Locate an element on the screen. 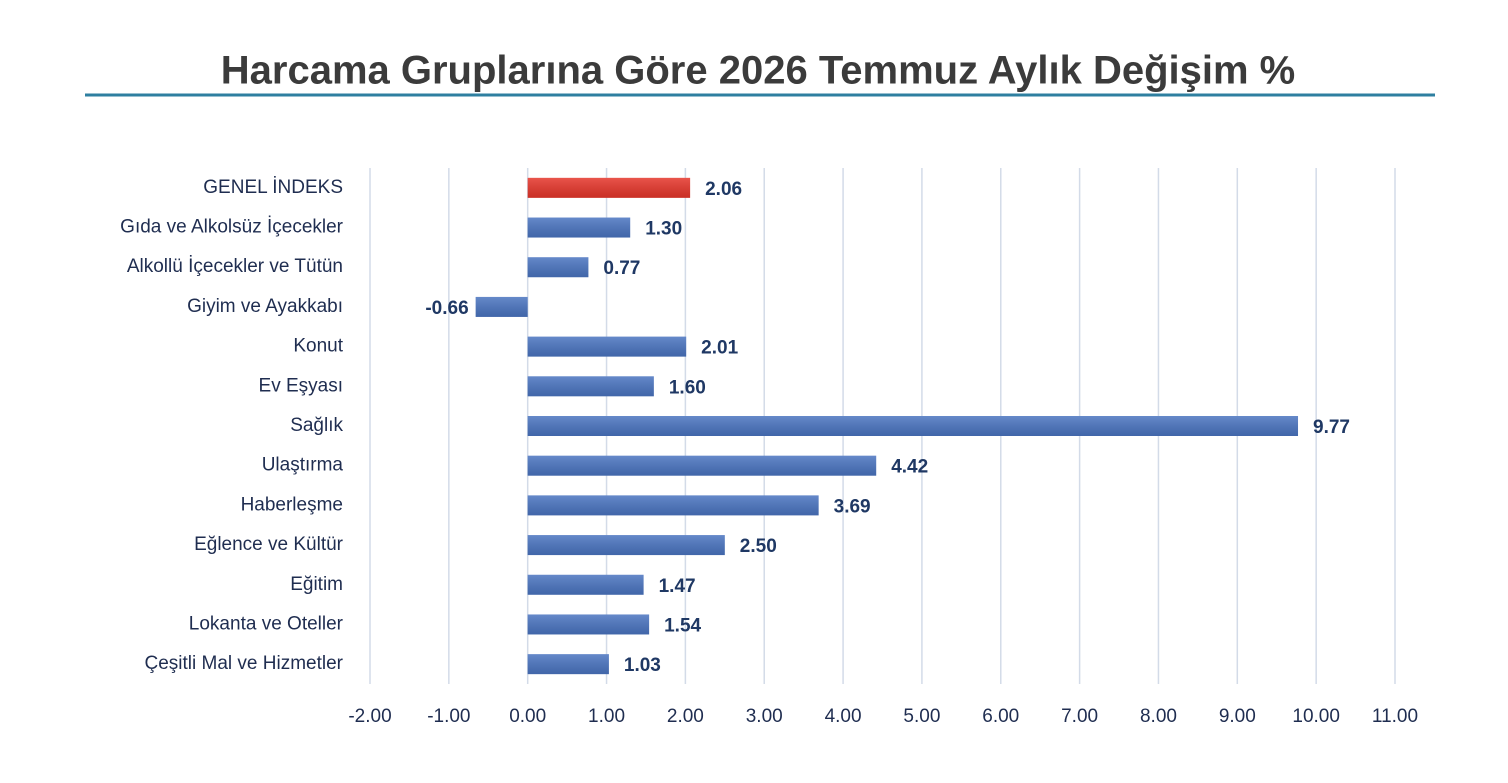  y-tick-label: Alkollü İçecekler ve Tütün is located at coordinates (235, 266).